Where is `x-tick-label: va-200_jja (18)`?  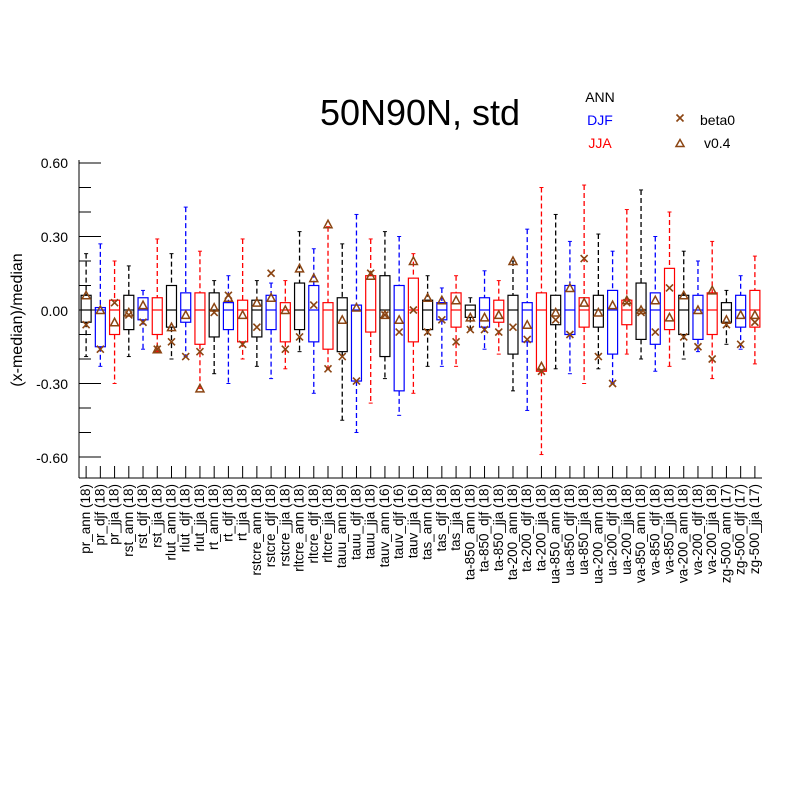
x-tick-label: va-200_jja (18) is located at coordinates (711, 529).